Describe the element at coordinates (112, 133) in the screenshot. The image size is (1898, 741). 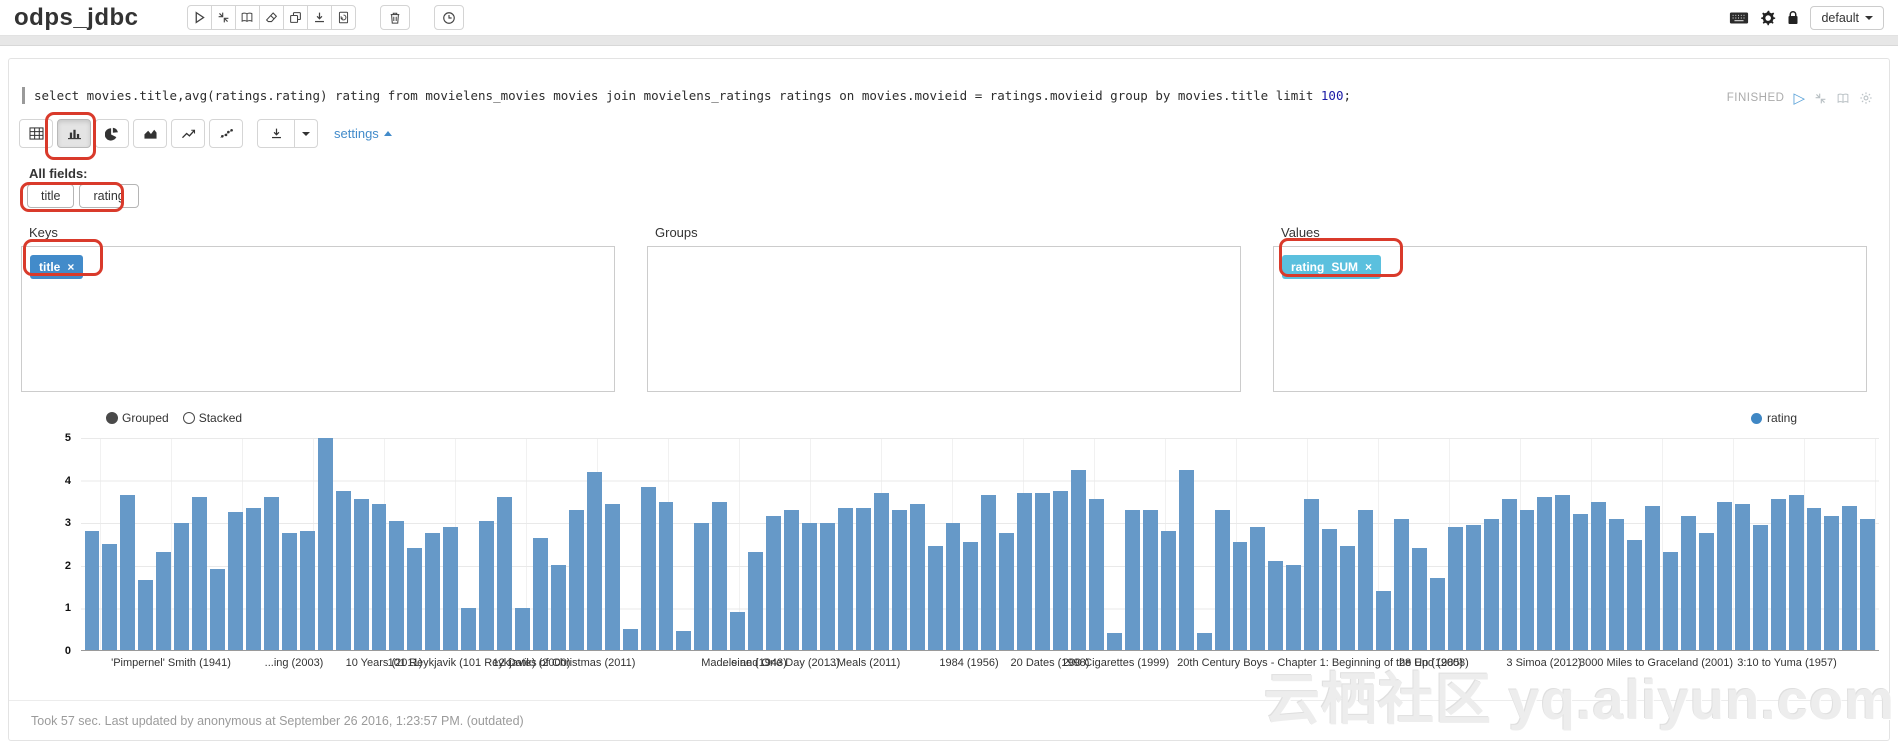
I see `pie-chart-button` at that location.